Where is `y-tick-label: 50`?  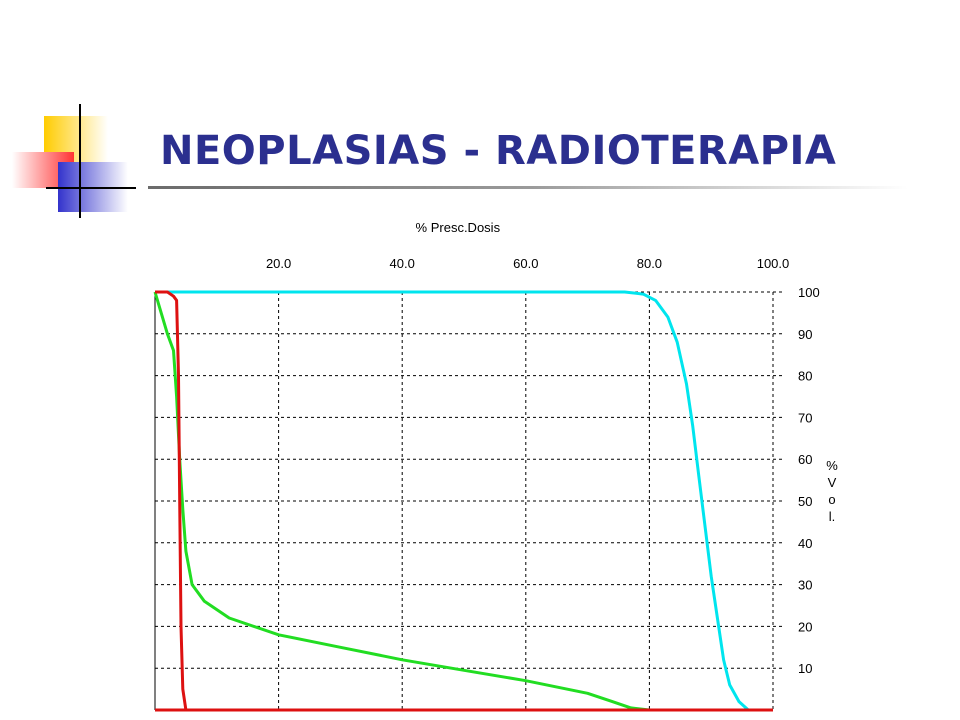 y-tick-label: 50 is located at coordinates (805, 501).